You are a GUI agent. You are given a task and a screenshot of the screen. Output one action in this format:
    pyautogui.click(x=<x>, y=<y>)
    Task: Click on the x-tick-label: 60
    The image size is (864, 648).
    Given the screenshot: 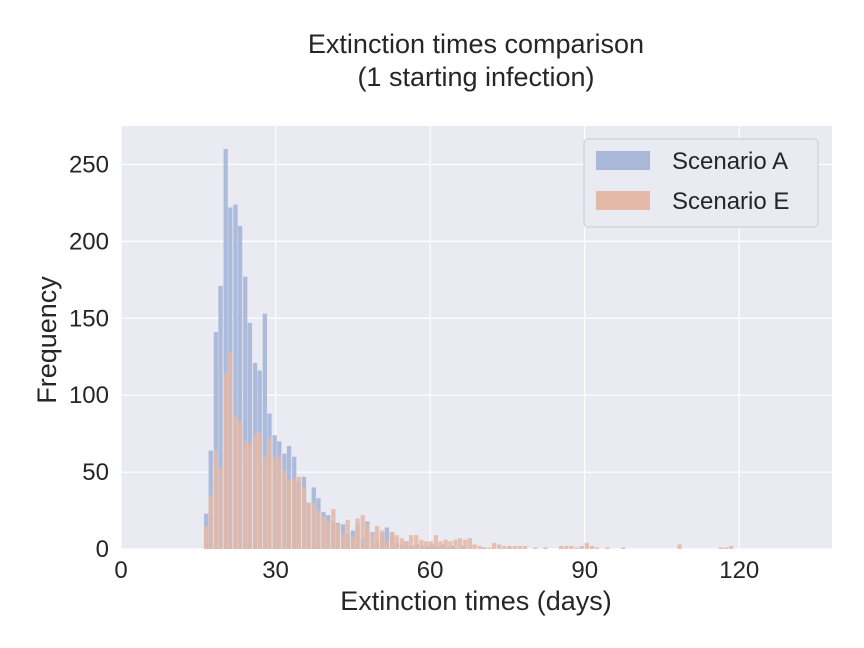 What is the action you would take?
    pyautogui.click(x=430, y=570)
    